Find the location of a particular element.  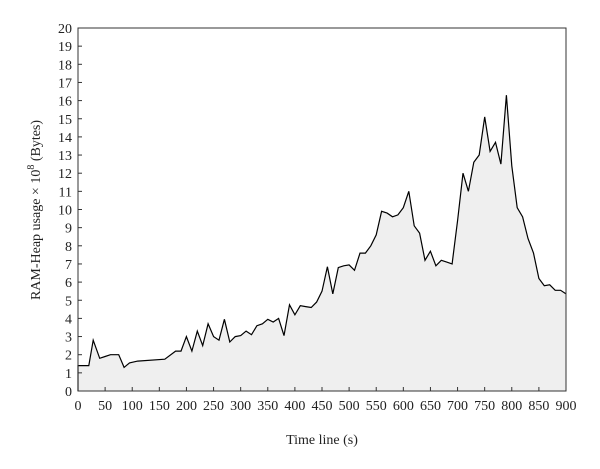

x-tick-label: 0 is located at coordinates (78, 406).